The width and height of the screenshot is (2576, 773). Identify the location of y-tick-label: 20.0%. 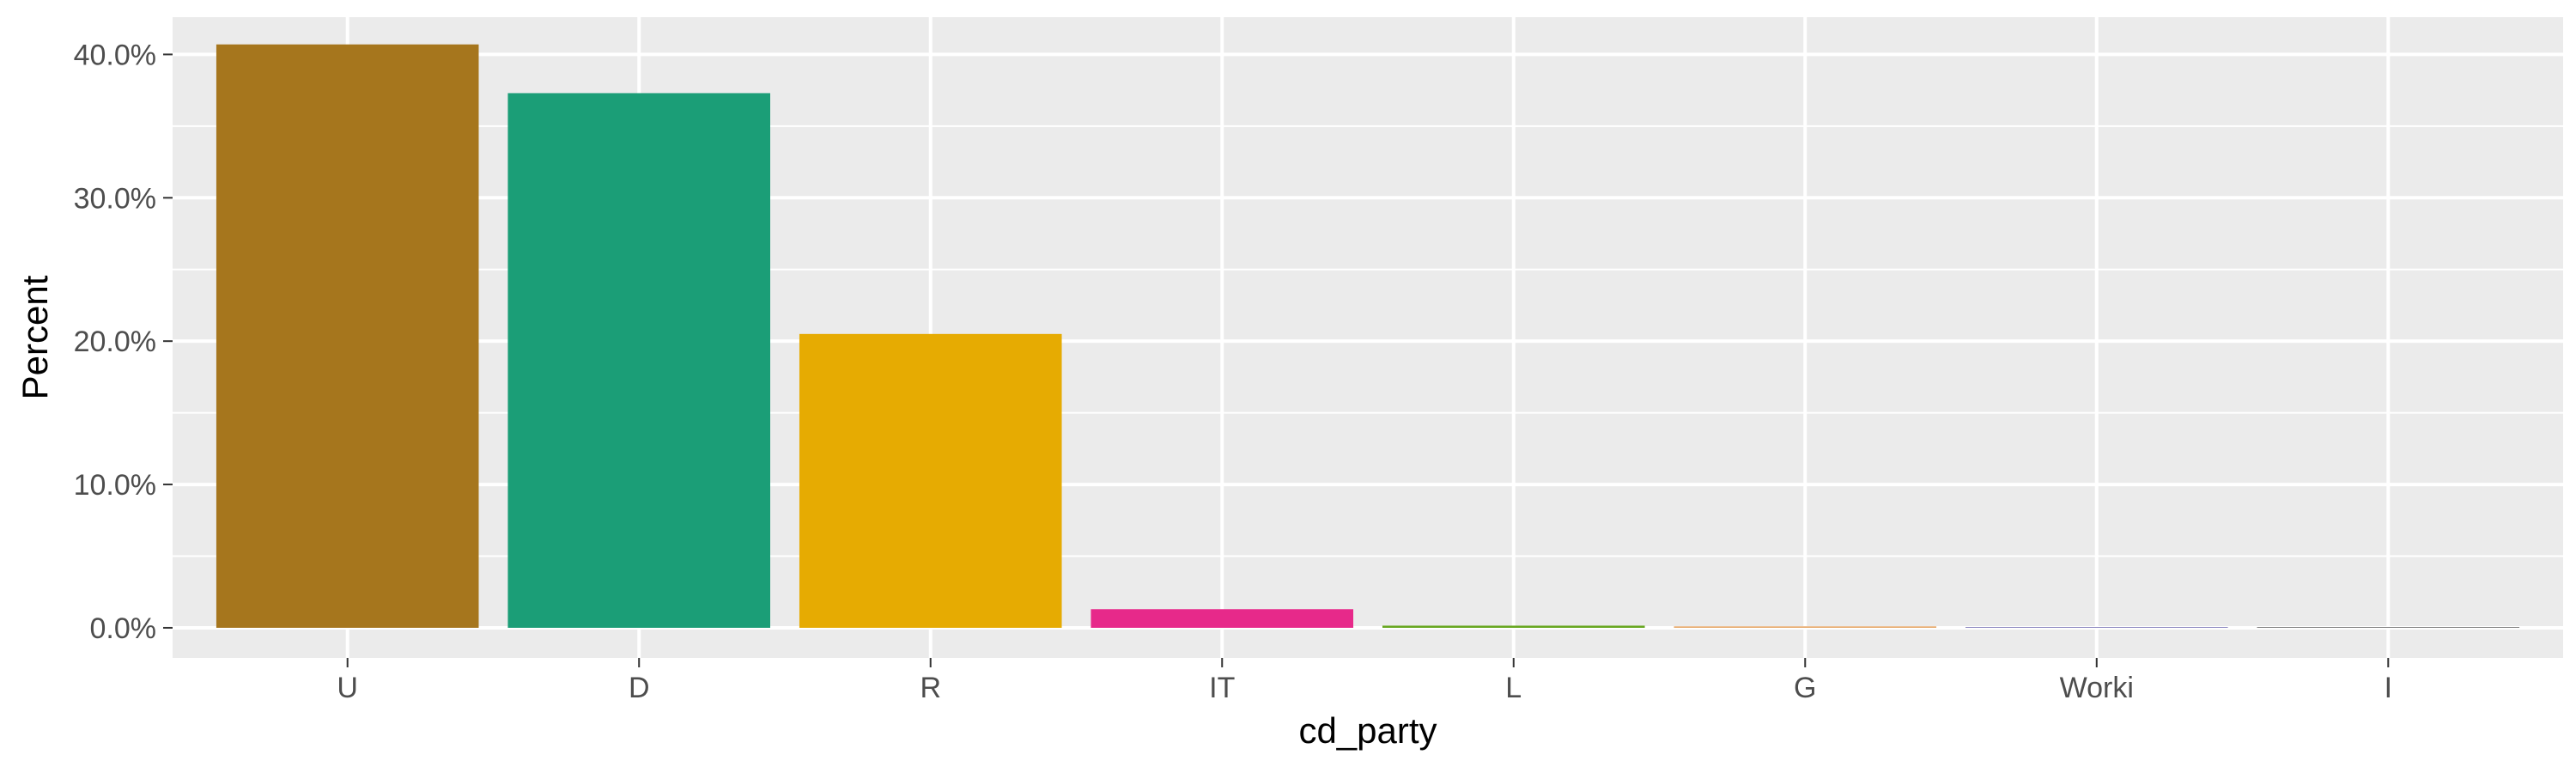
(115, 342).